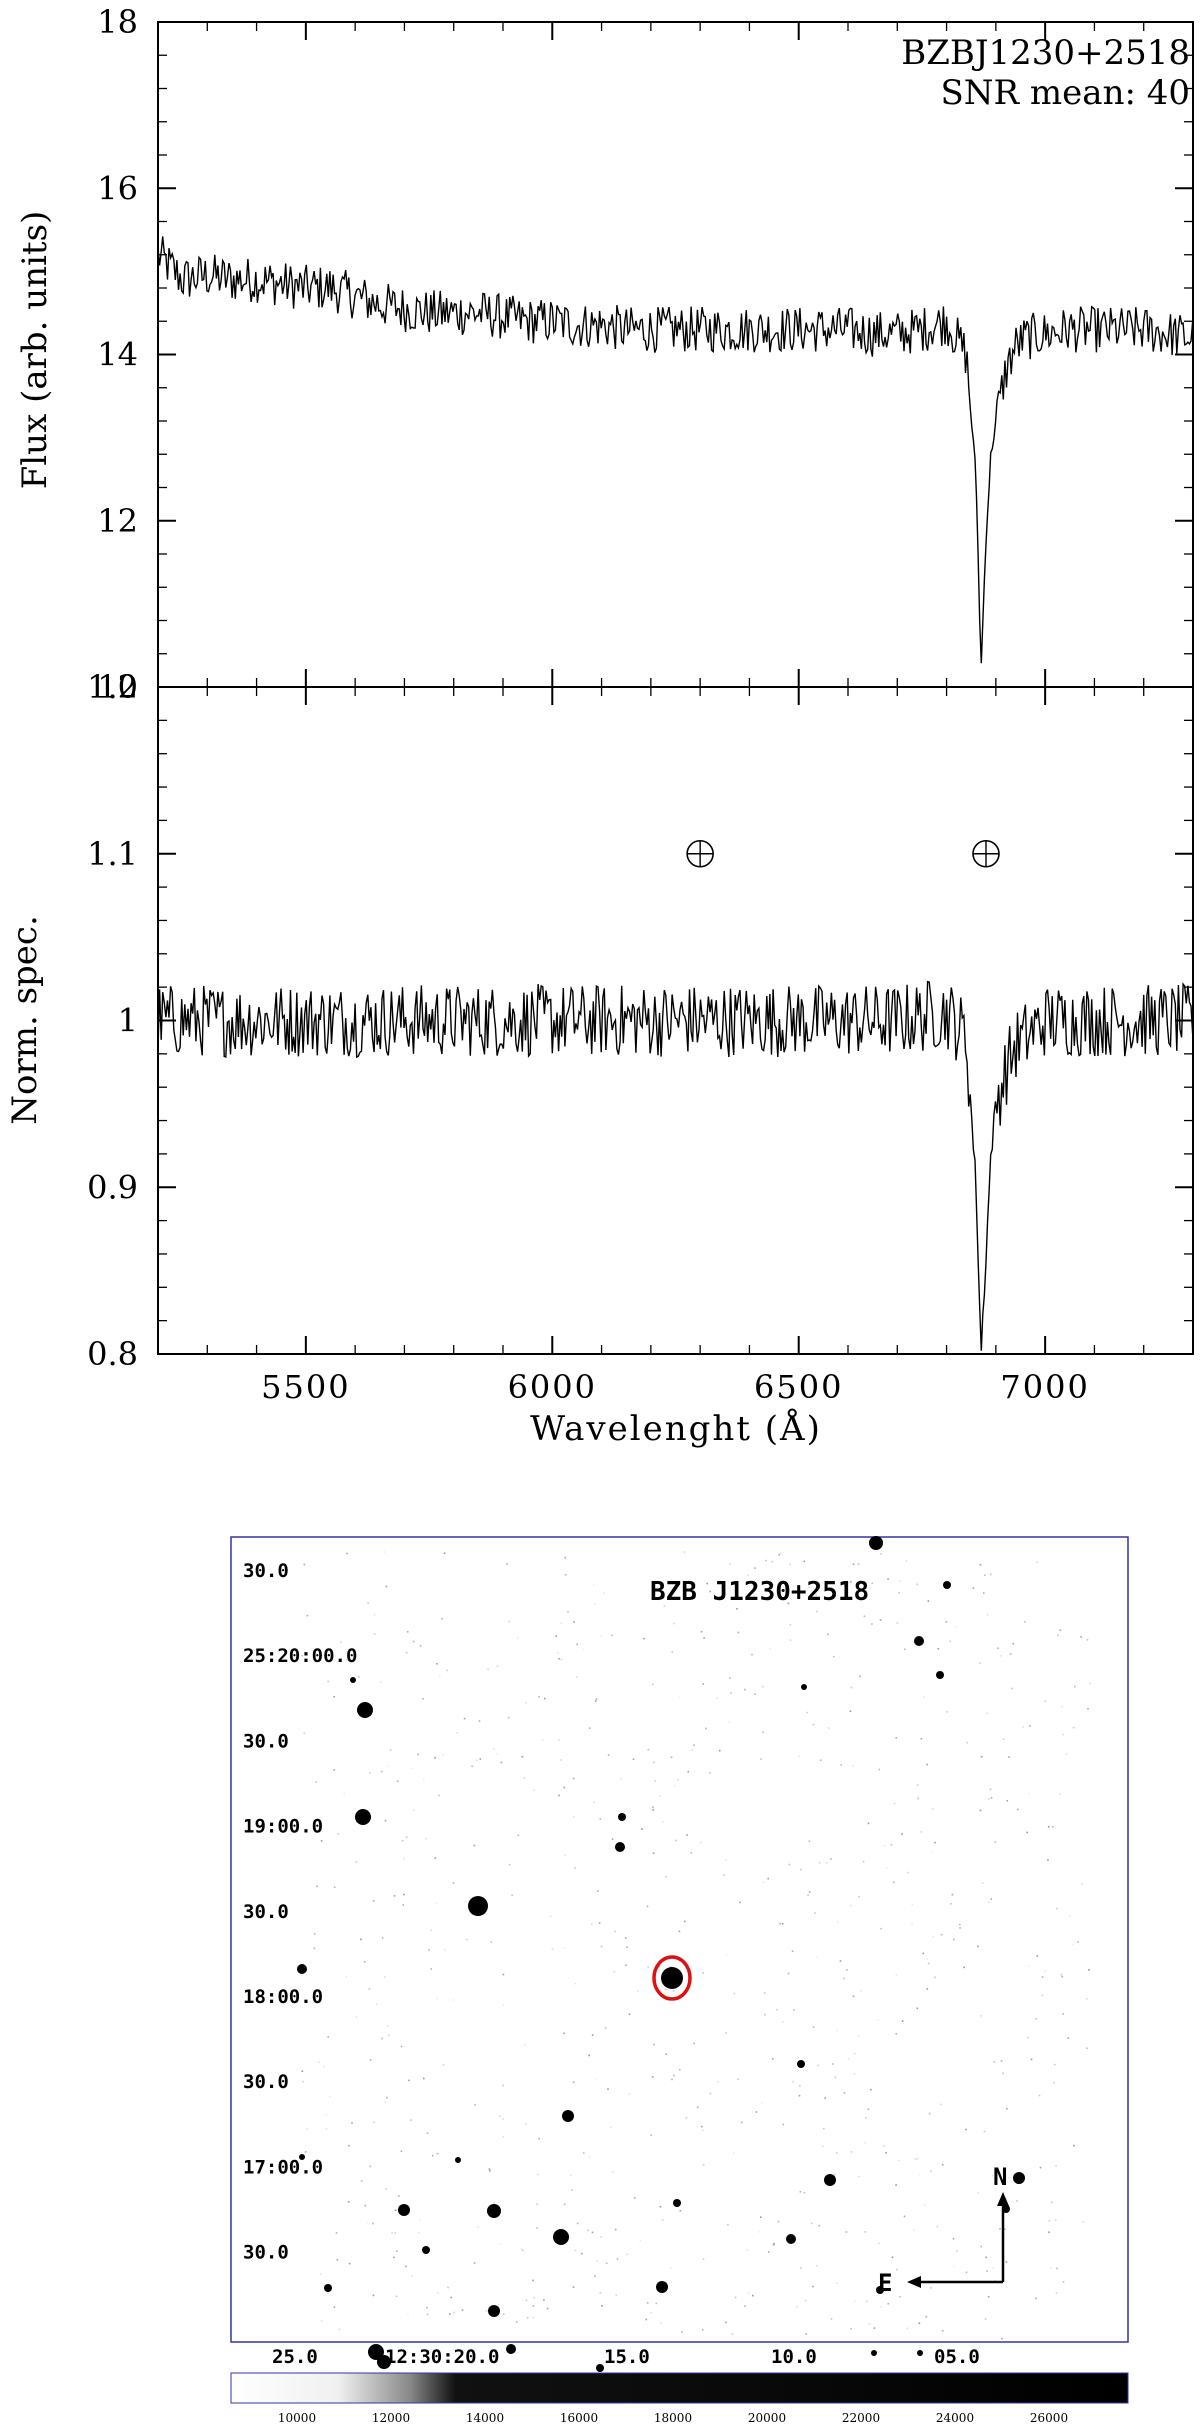 The width and height of the screenshot is (1200, 2429). Describe the element at coordinates (117, 521) in the screenshot. I see `y-tick-label: 12` at that location.